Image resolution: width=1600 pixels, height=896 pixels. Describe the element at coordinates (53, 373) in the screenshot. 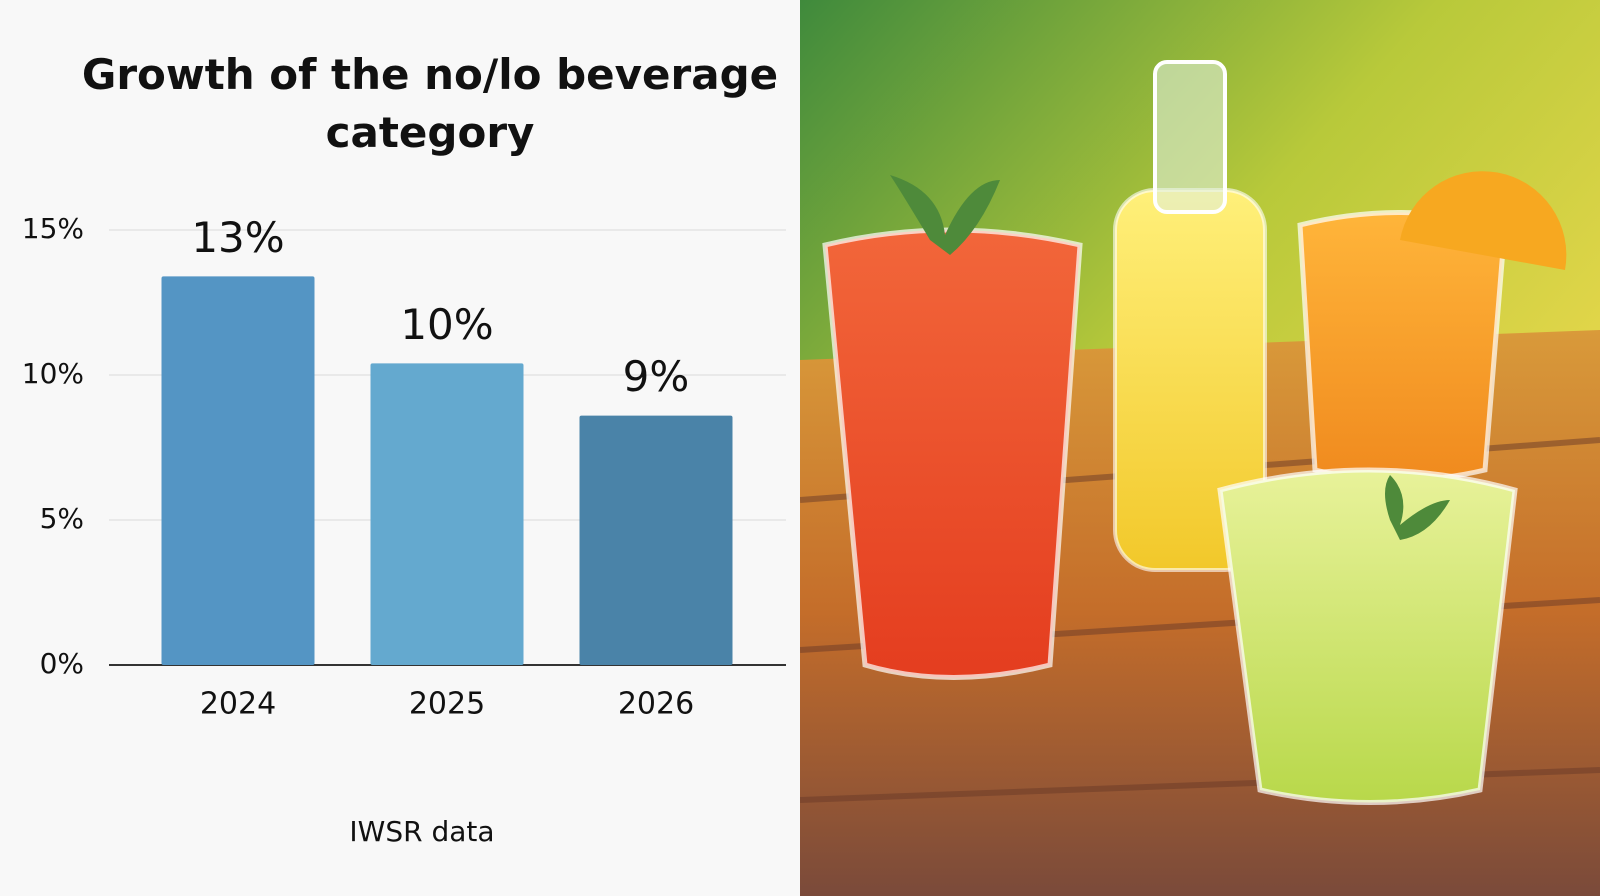

I see `y-tick-label: 10%` at that location.